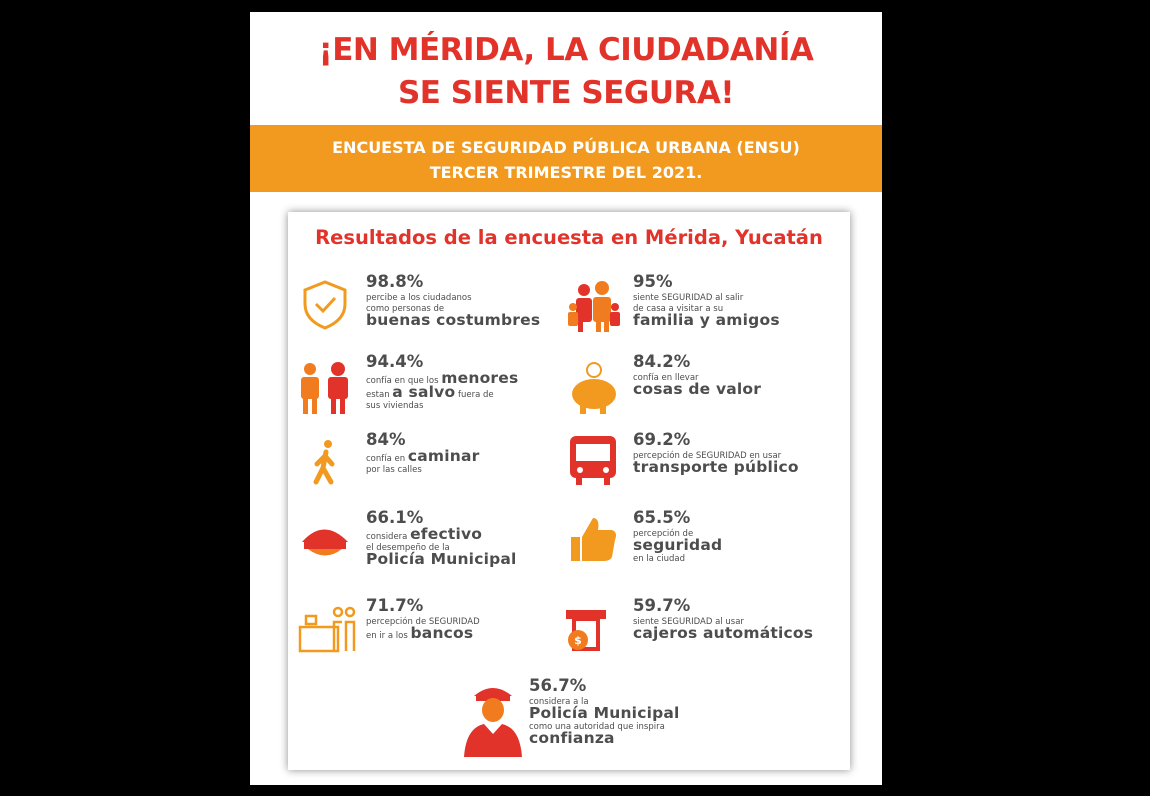 Image resolution: width=1150 pixels, height=796 pixels. I want to click on description-line: estan a salvo fuera de, so click(442, 392).